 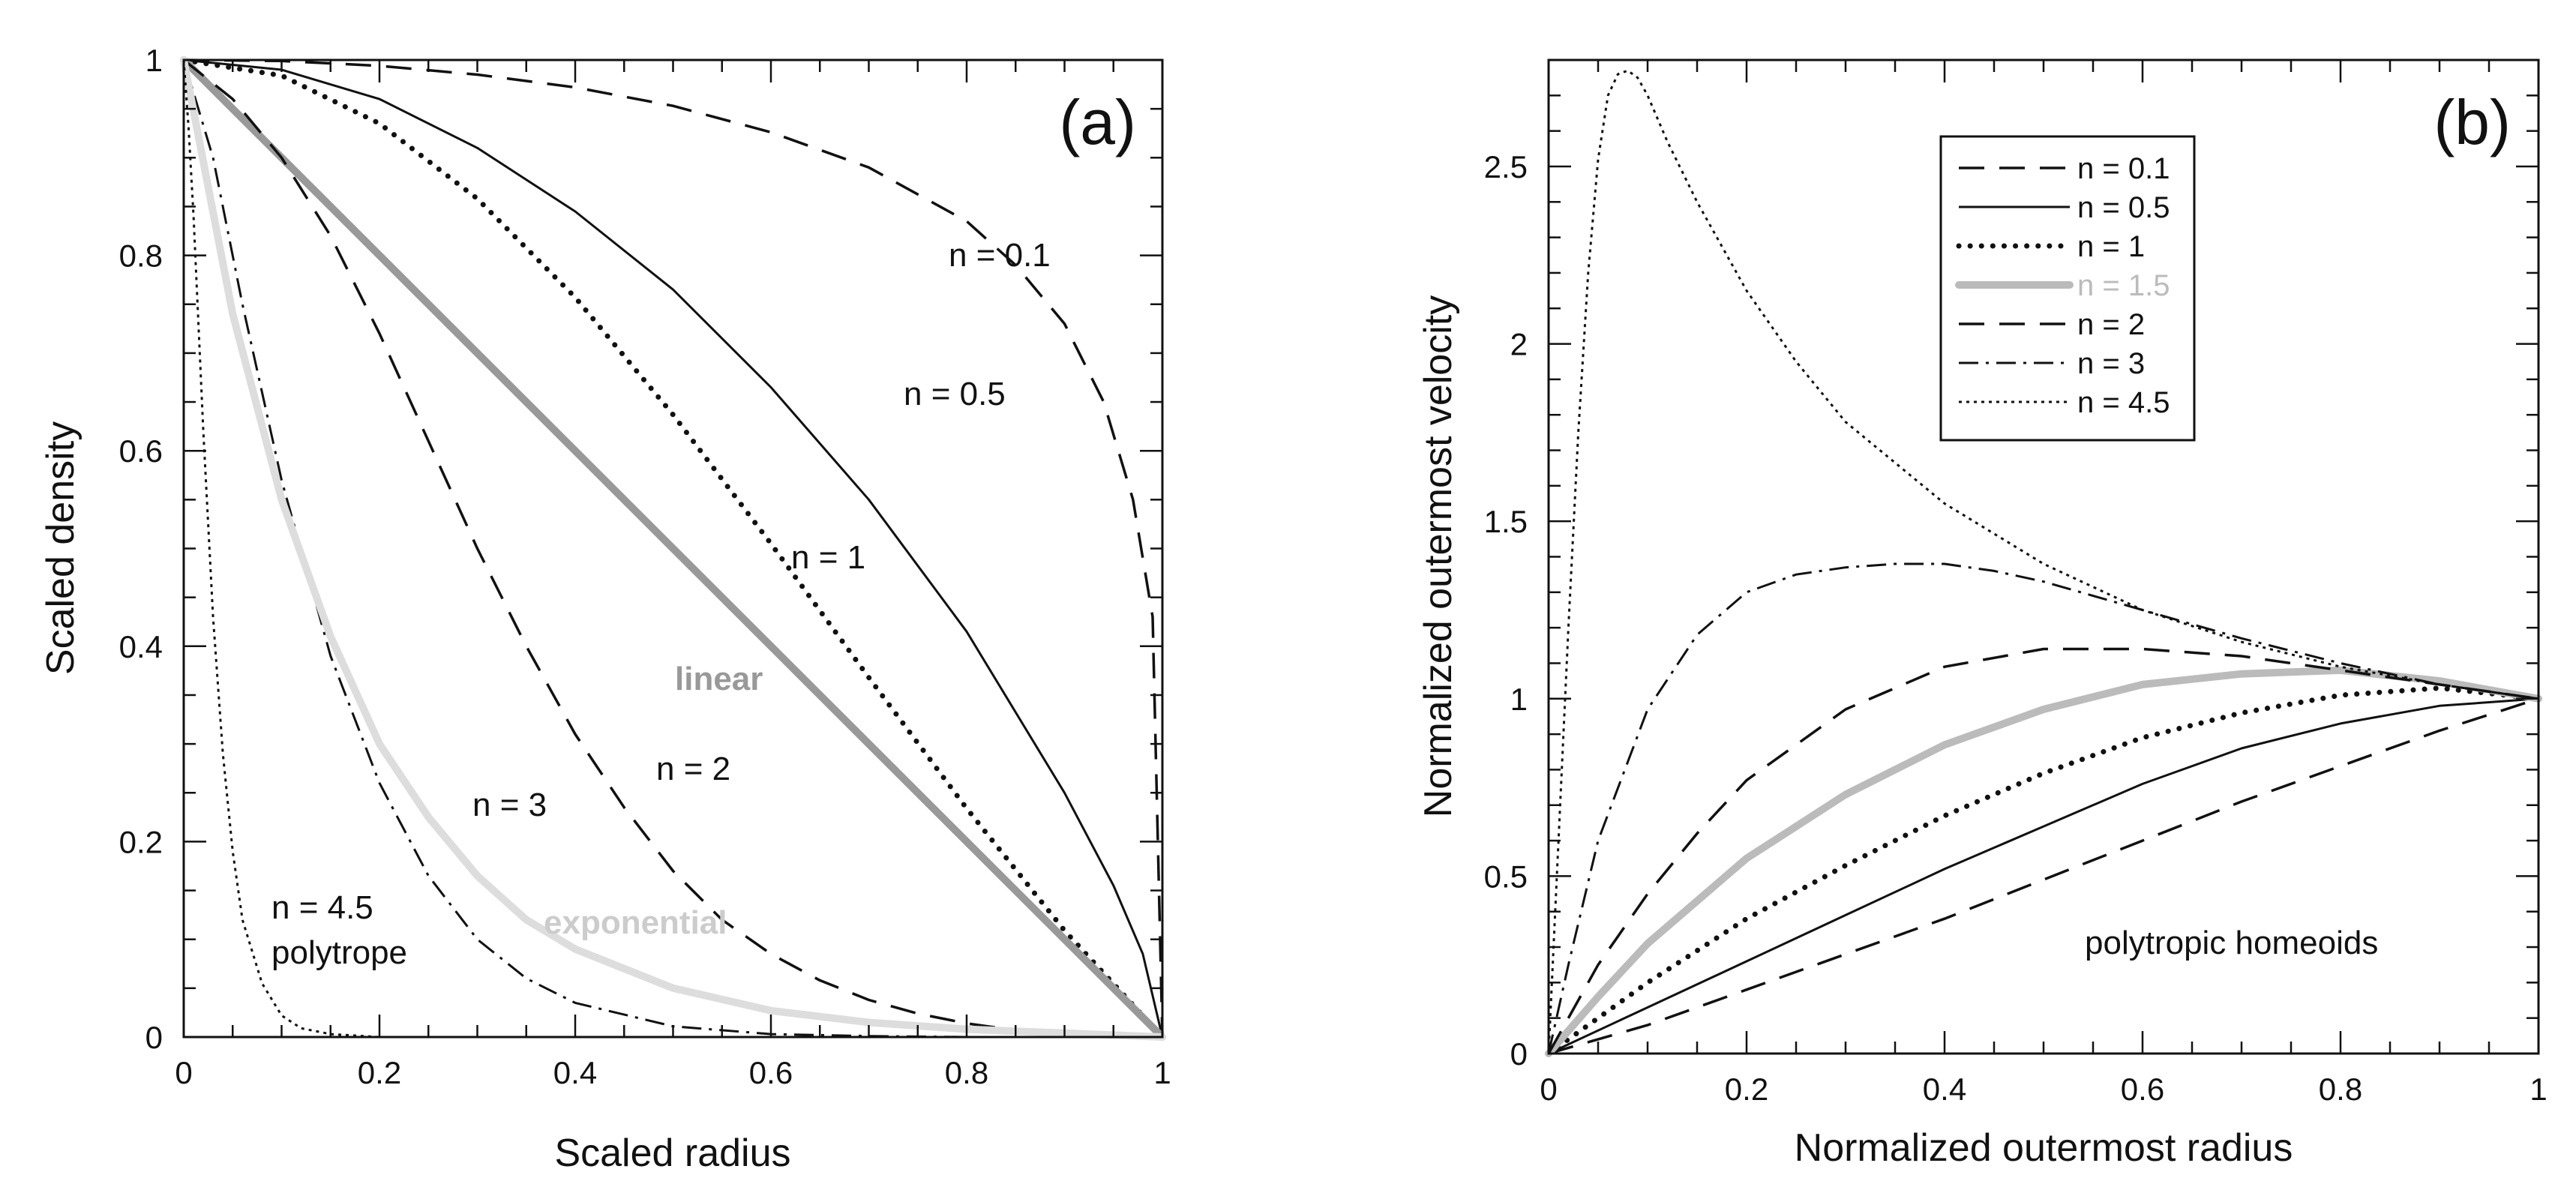 What do you see at coordinates (141, 646) in the screenshot?
I see `y-tick-label: 0.4` at bounding box center [141, 646].